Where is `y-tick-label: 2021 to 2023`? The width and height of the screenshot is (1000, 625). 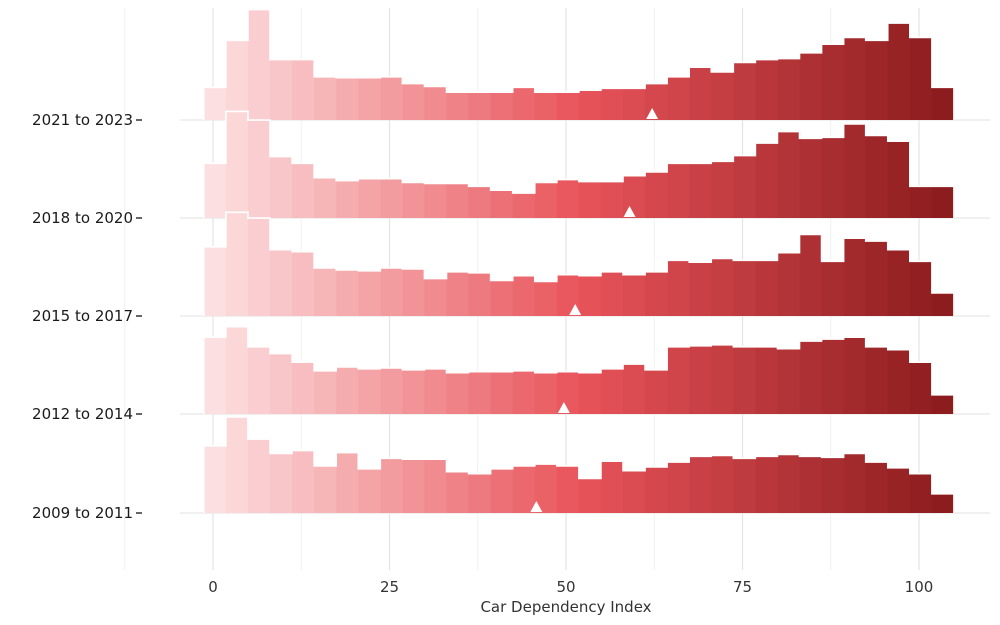 y-tick-label: 2021 to 2023 is located at coordinates (82, 120).